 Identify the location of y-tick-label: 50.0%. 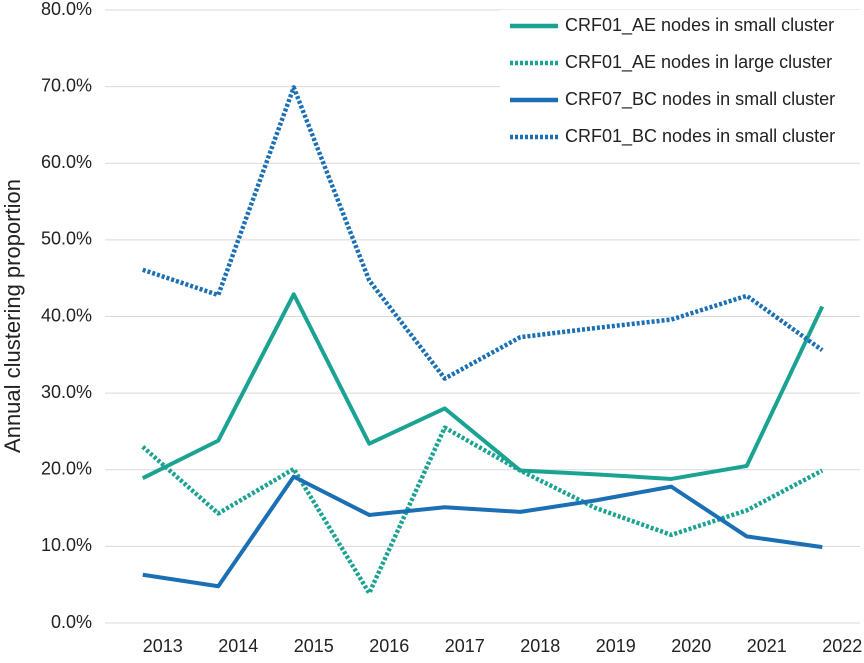
(66, 239).